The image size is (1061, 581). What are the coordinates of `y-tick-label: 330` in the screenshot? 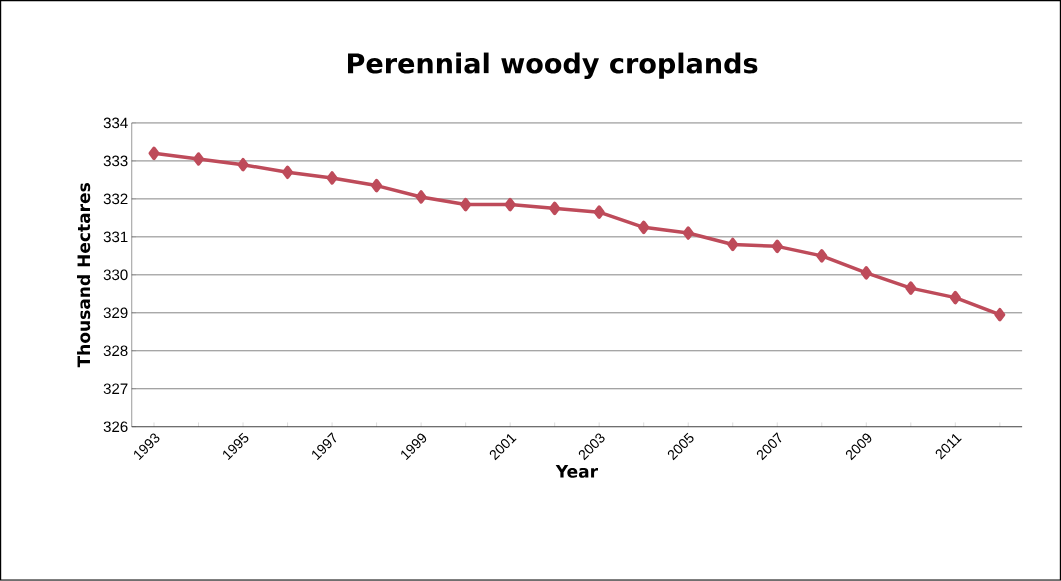 It's located at (115, 275).